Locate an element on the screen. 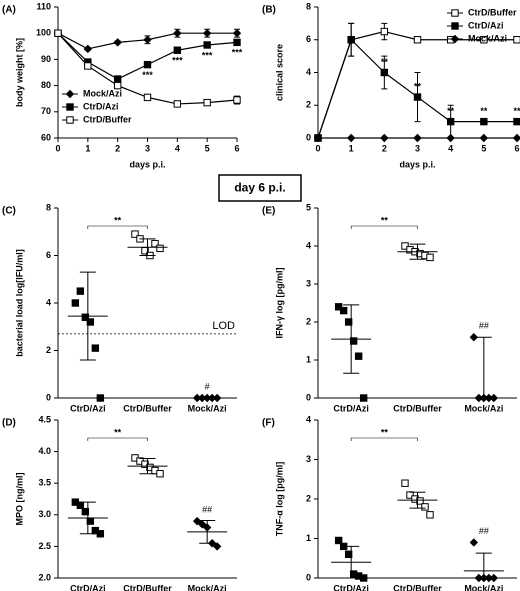  panel-label: (B) is located at coordinates (269, 10).